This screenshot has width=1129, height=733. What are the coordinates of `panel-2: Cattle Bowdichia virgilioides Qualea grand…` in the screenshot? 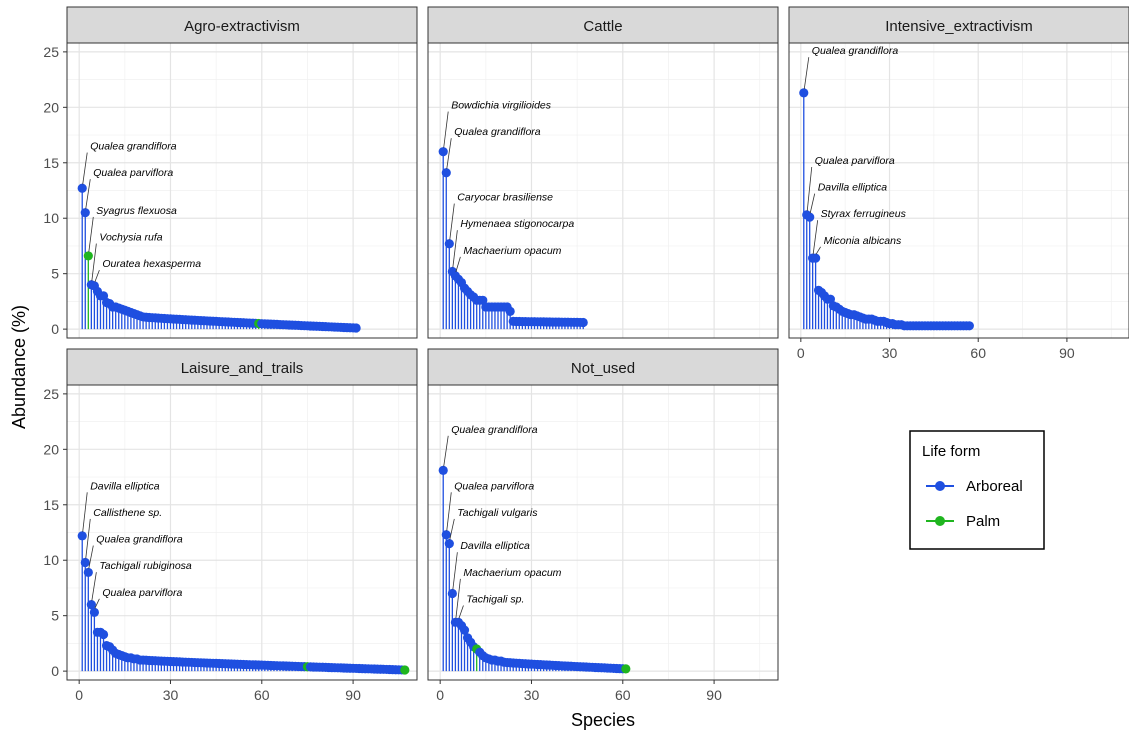 It's located at (603, 172).